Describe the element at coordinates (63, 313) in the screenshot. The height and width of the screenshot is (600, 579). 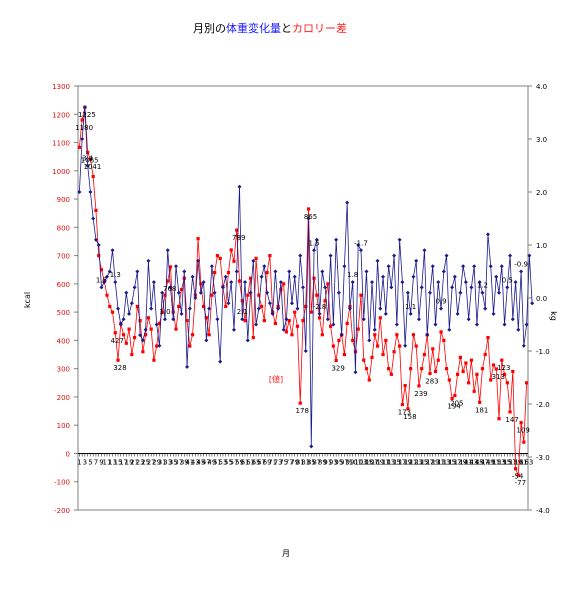
I see `left-tick-label: 500` at that location.